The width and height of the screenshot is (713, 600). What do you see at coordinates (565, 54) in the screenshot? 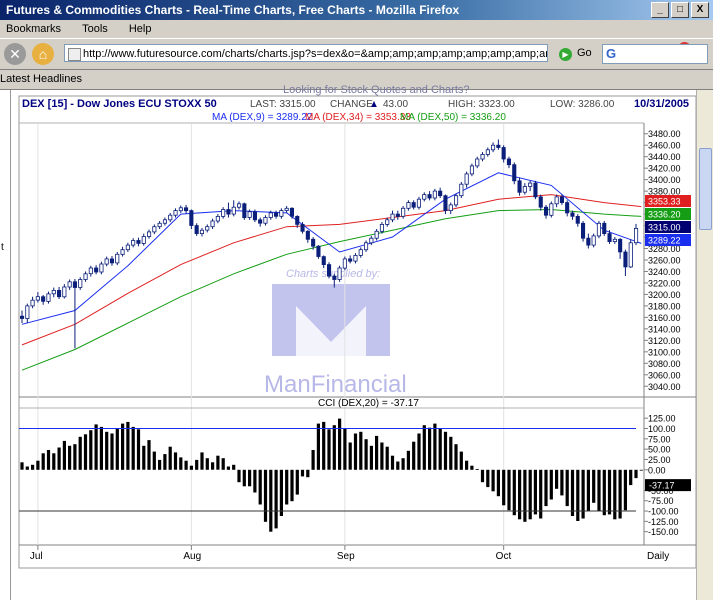
I see `go-arrow-icon: ▶` at bounding box center [565, 54].